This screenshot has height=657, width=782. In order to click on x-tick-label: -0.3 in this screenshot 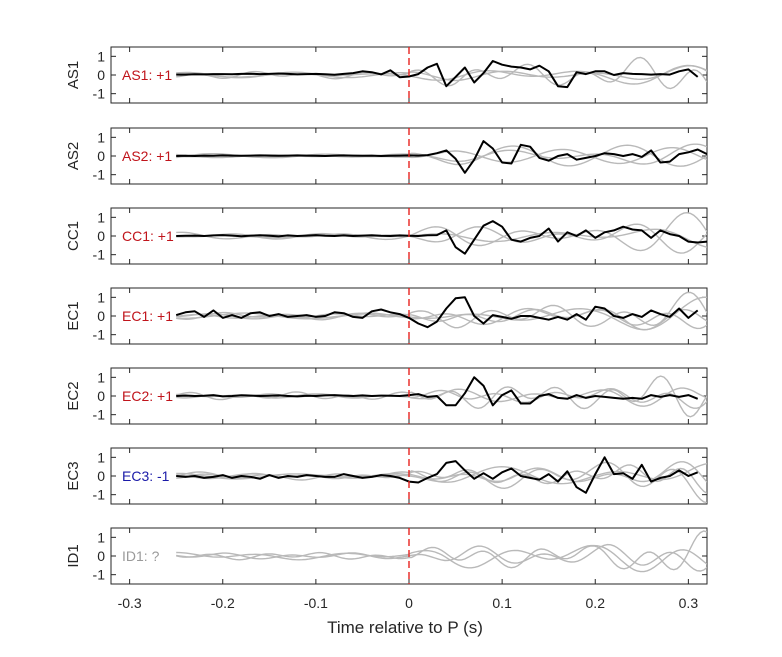, I will do `click(130, 603)`.